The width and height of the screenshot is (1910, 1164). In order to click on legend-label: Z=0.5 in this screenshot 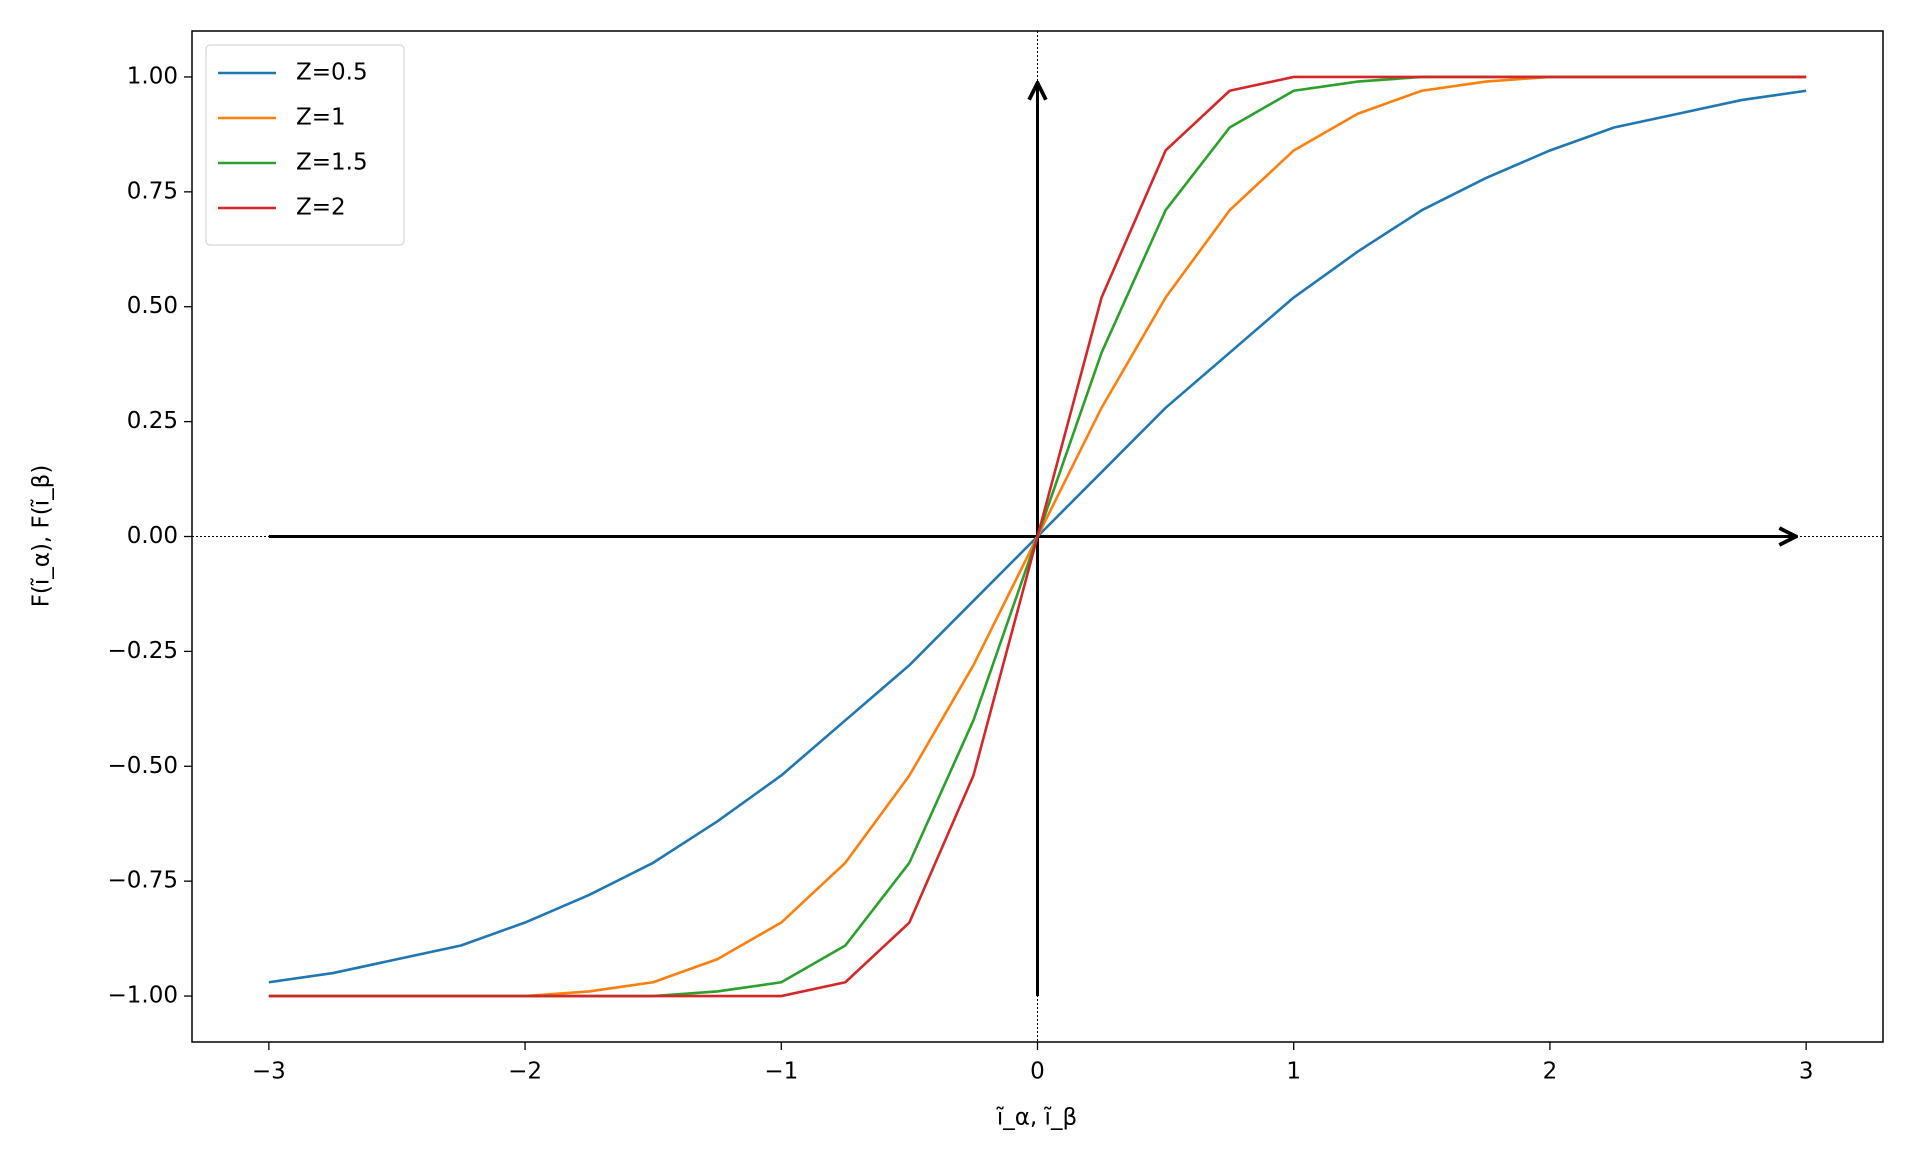, I will do `click(332, 73)`.